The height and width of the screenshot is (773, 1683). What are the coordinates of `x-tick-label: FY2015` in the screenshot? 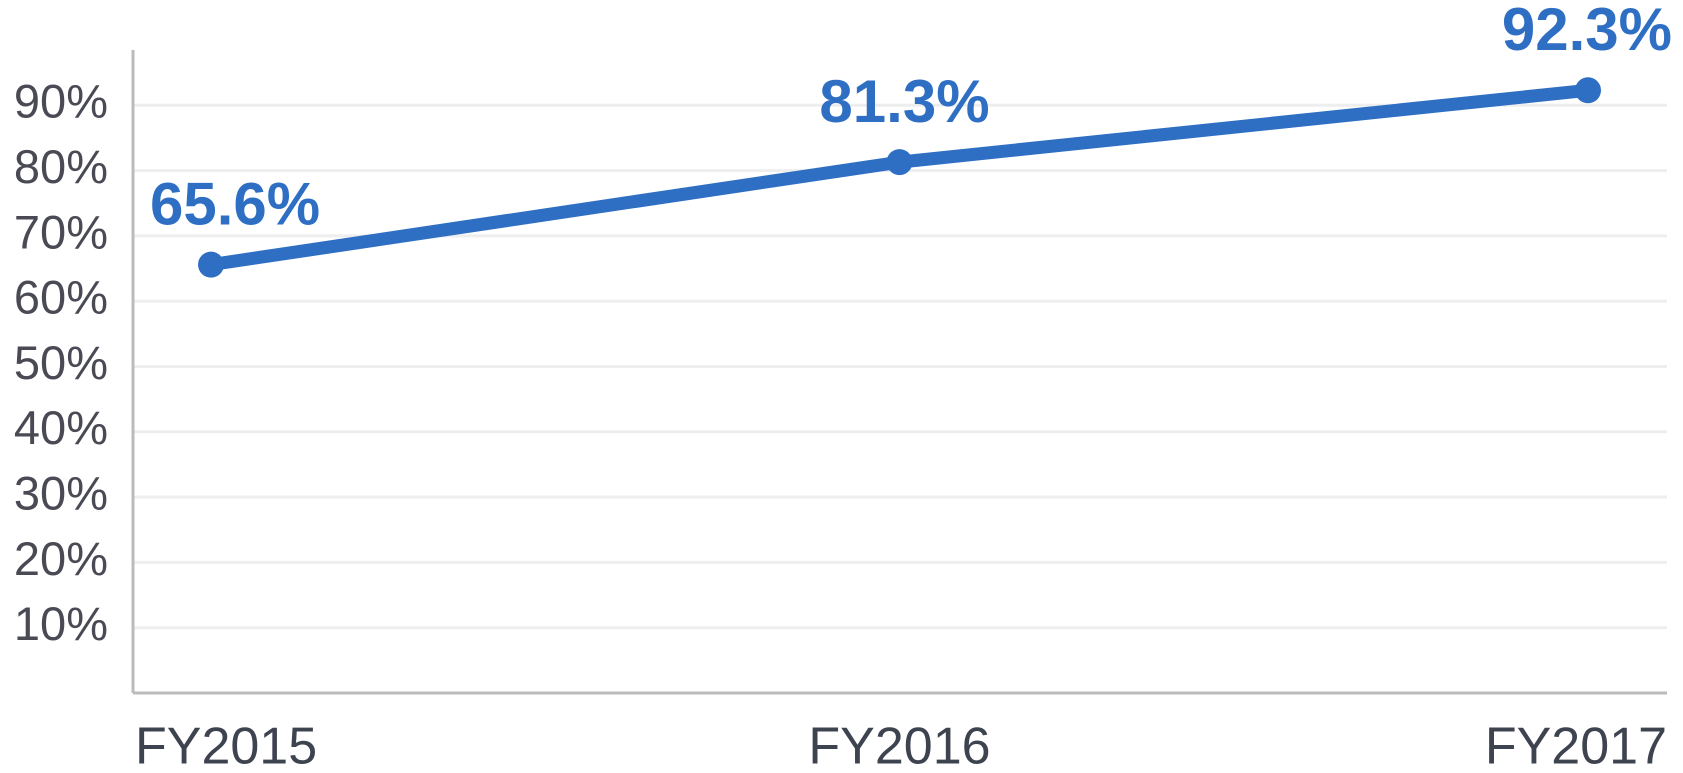 It's located at (226, 745).